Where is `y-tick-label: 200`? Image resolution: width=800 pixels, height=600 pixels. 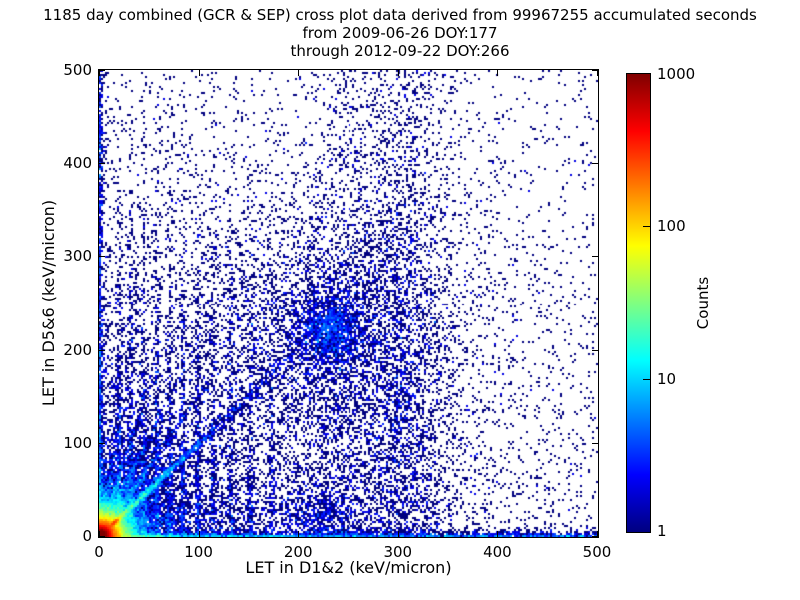 y-tick-label: 200 is located at coordinates (77, 349).